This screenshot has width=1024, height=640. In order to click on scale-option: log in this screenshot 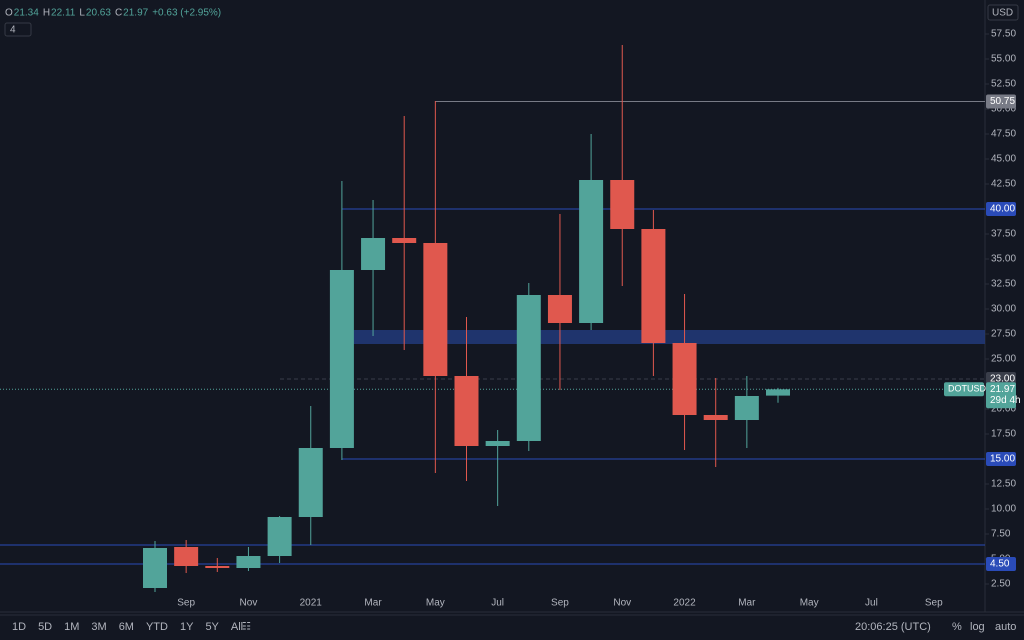, I will do `click(977, 627)`.